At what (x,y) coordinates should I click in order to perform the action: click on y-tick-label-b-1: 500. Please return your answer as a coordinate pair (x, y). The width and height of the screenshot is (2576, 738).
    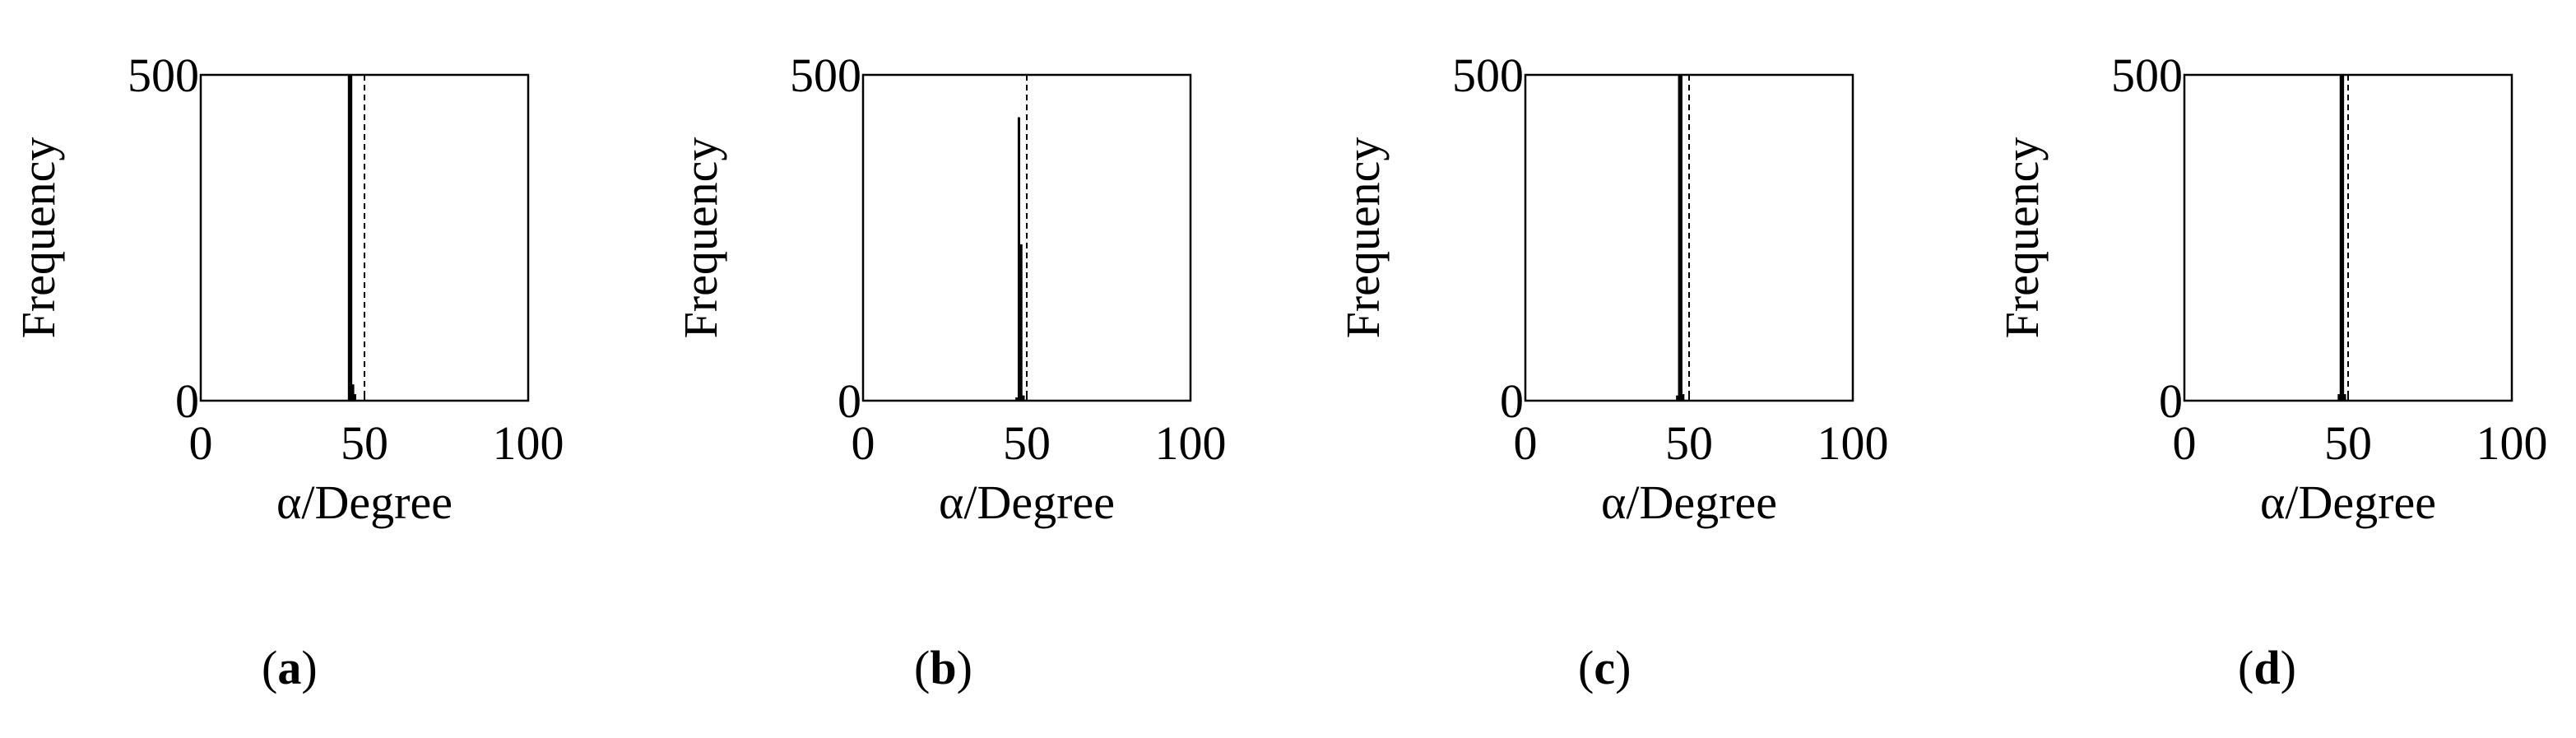
    Looking at the image, I should click on (826, 75).